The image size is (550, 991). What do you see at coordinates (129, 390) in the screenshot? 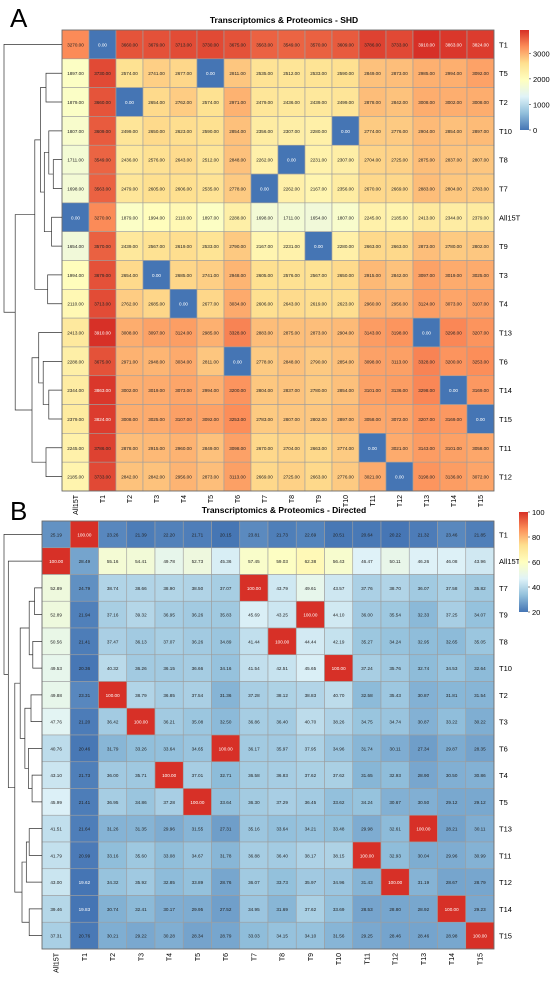
I see `cell-value-label: 3002.00` at bounding box center [129, 390].